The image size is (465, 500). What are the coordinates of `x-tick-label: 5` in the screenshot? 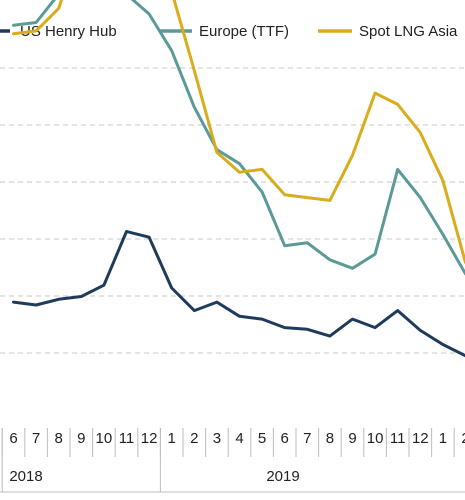 It's located at (262, 438).